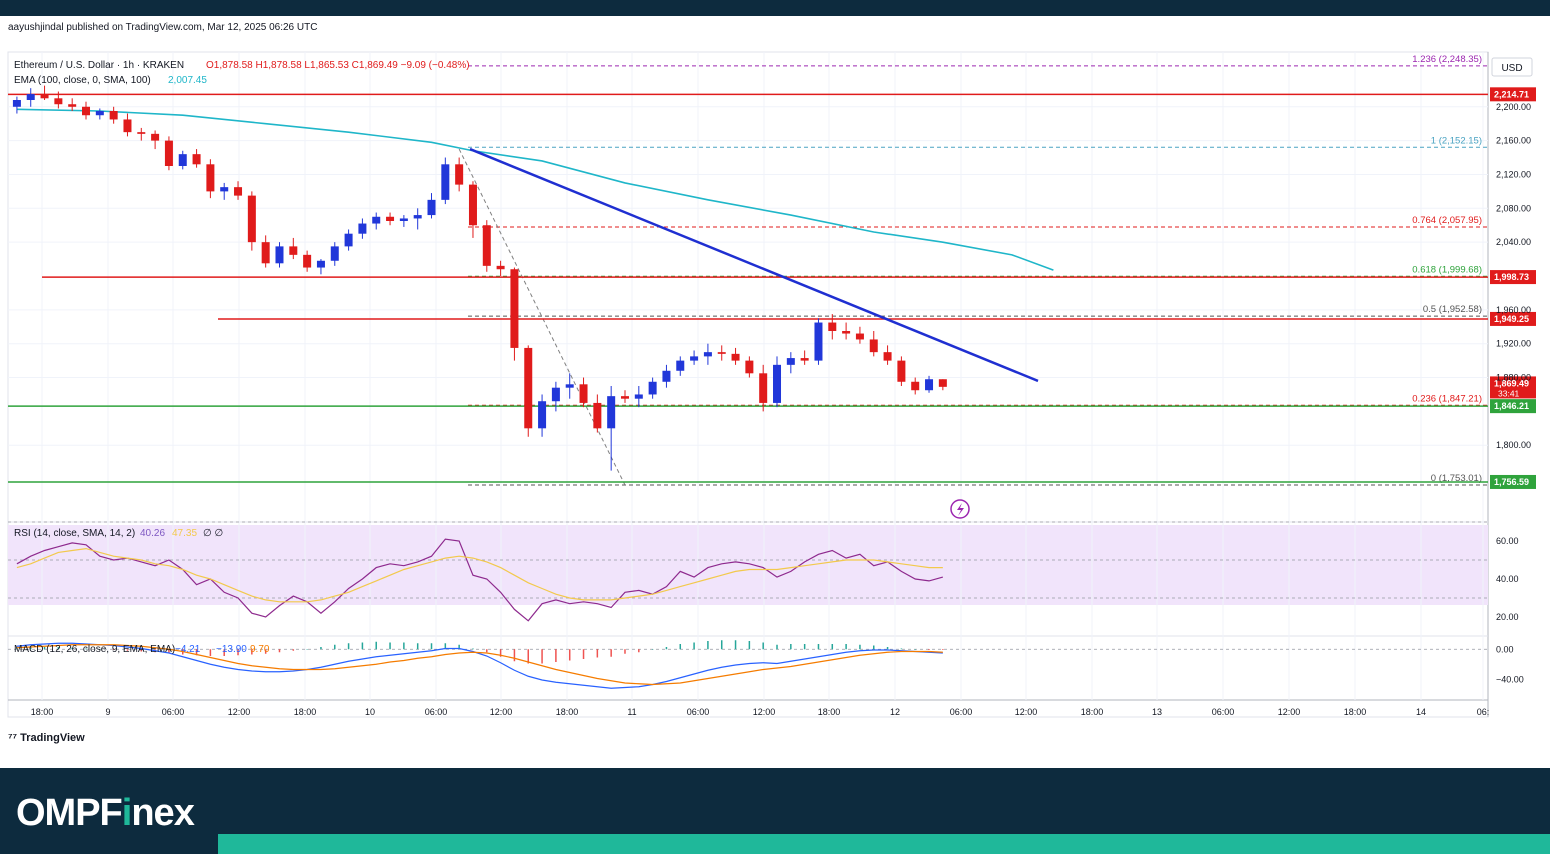 Image resolution: width=1550 pixels, height=854 pixels. I want to click on x-tick-18: 06:00, so click(1223, 712).